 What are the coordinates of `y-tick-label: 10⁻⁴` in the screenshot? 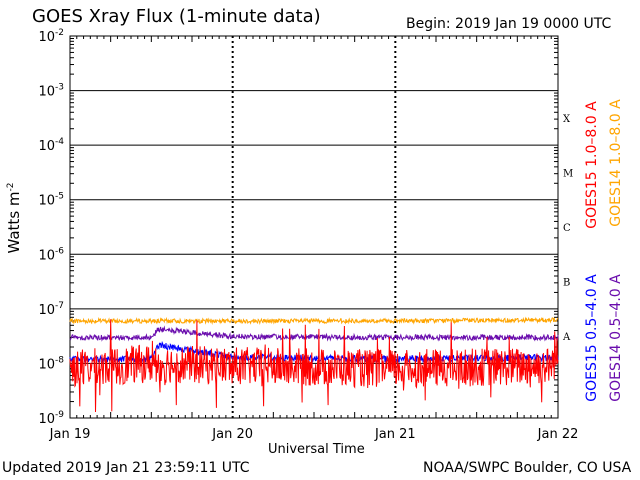 It's located at (51, 145).